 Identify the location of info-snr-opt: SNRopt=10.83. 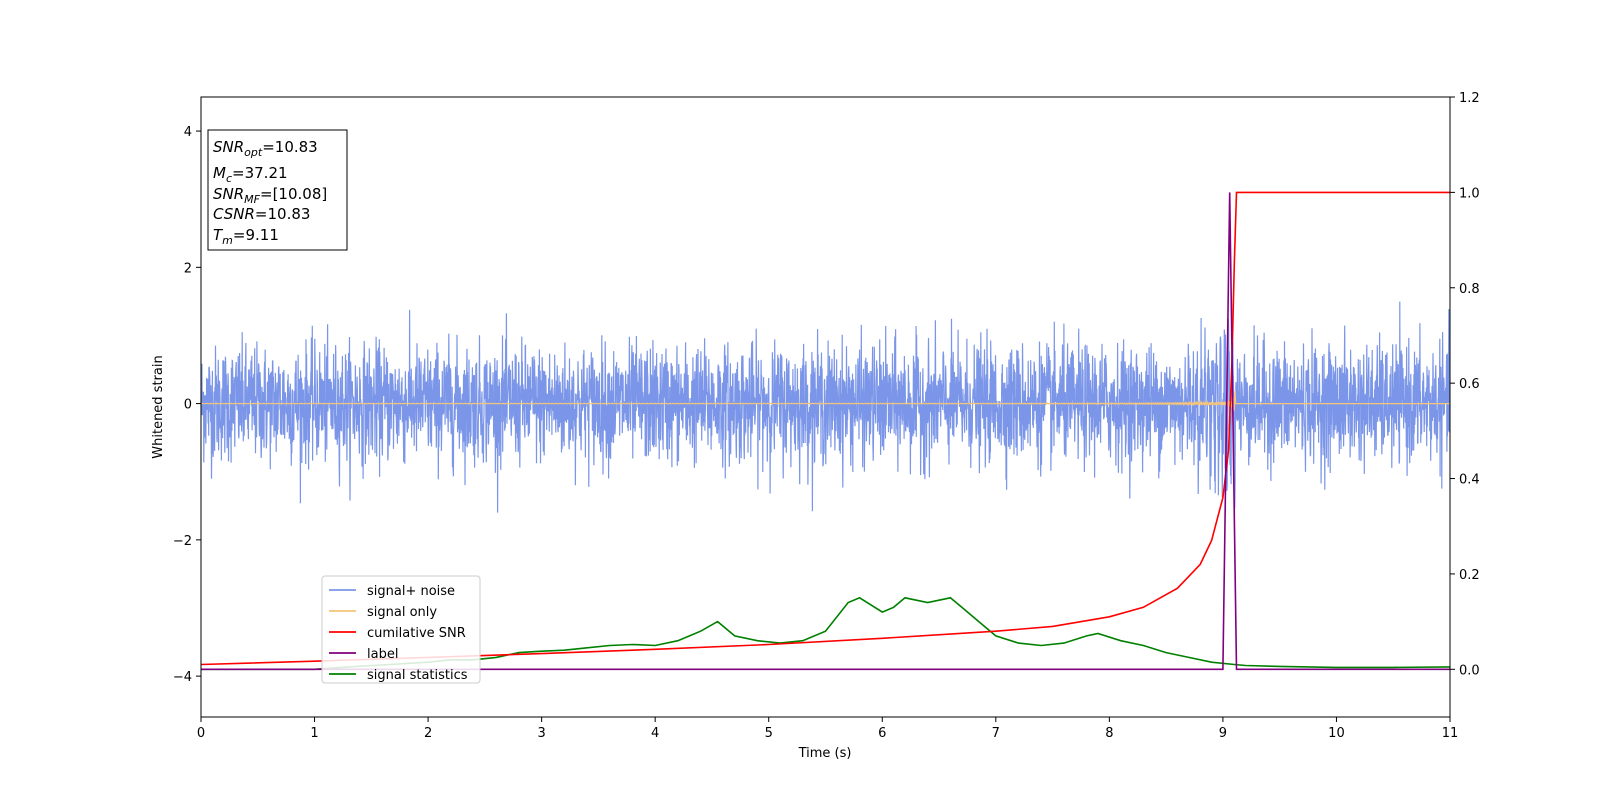
(265, 148).